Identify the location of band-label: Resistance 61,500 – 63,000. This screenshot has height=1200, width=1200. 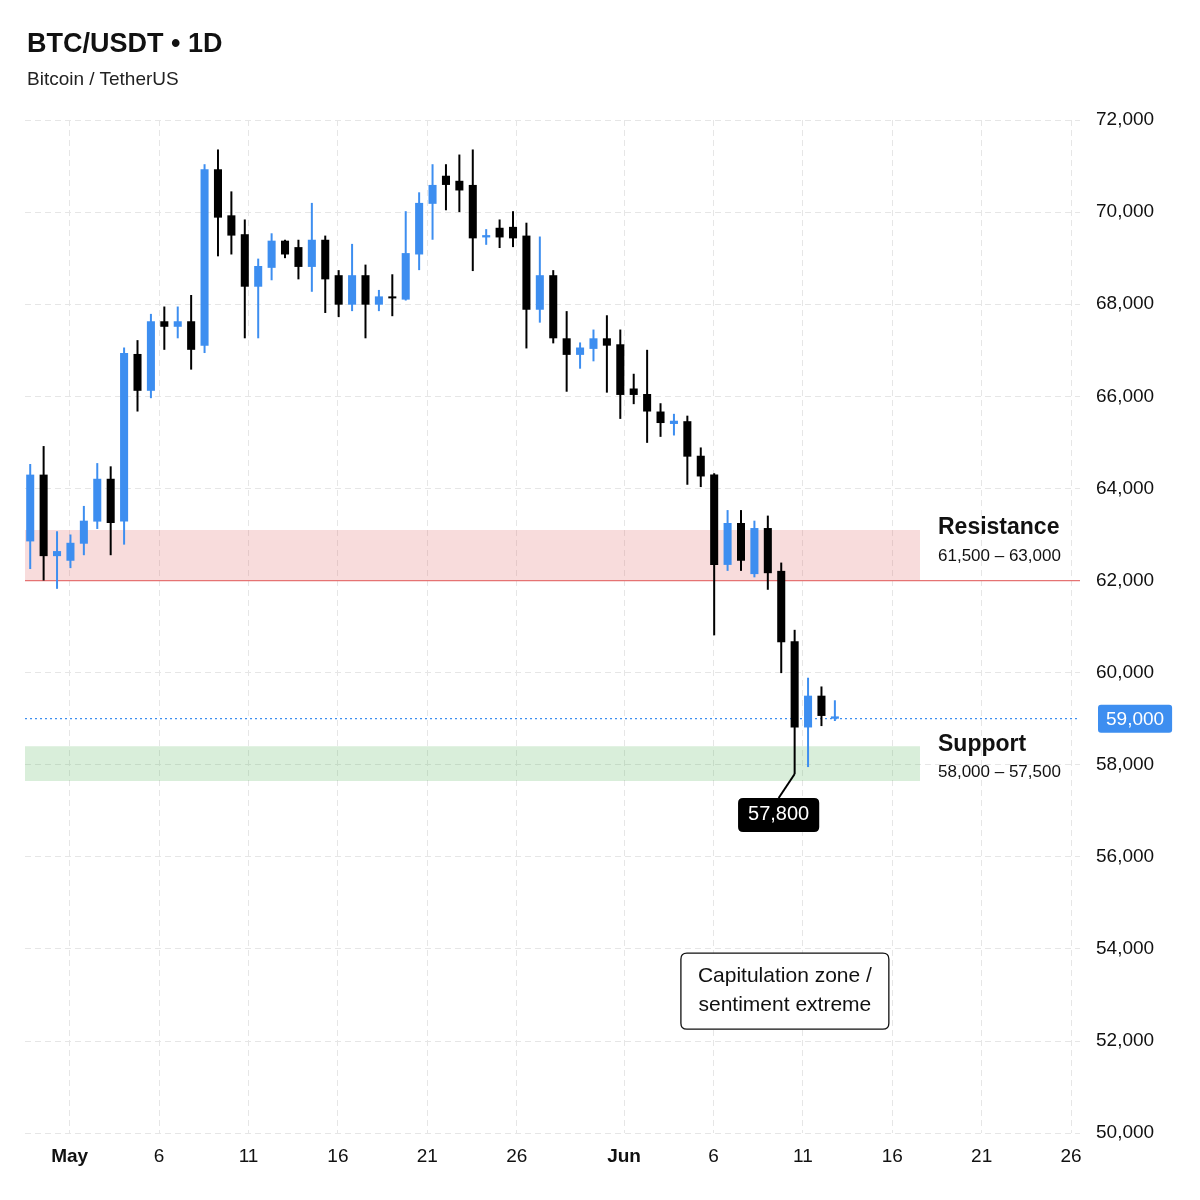
(999, 539).